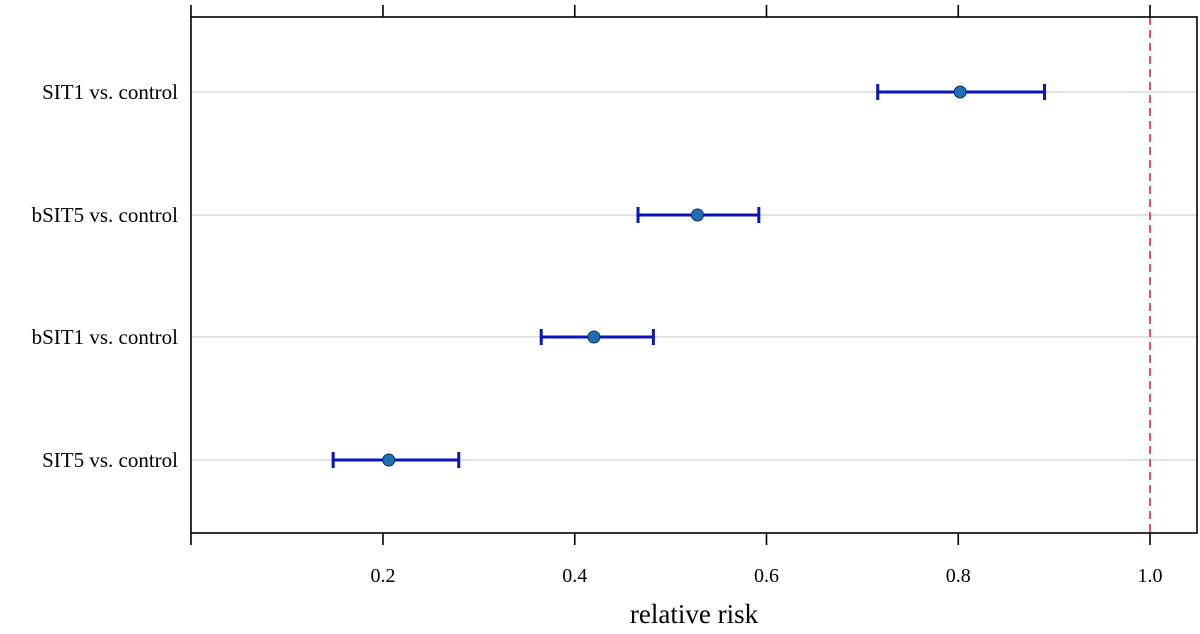  I want to click on category-label: bSIT5 vs. control, so click(105, 215).